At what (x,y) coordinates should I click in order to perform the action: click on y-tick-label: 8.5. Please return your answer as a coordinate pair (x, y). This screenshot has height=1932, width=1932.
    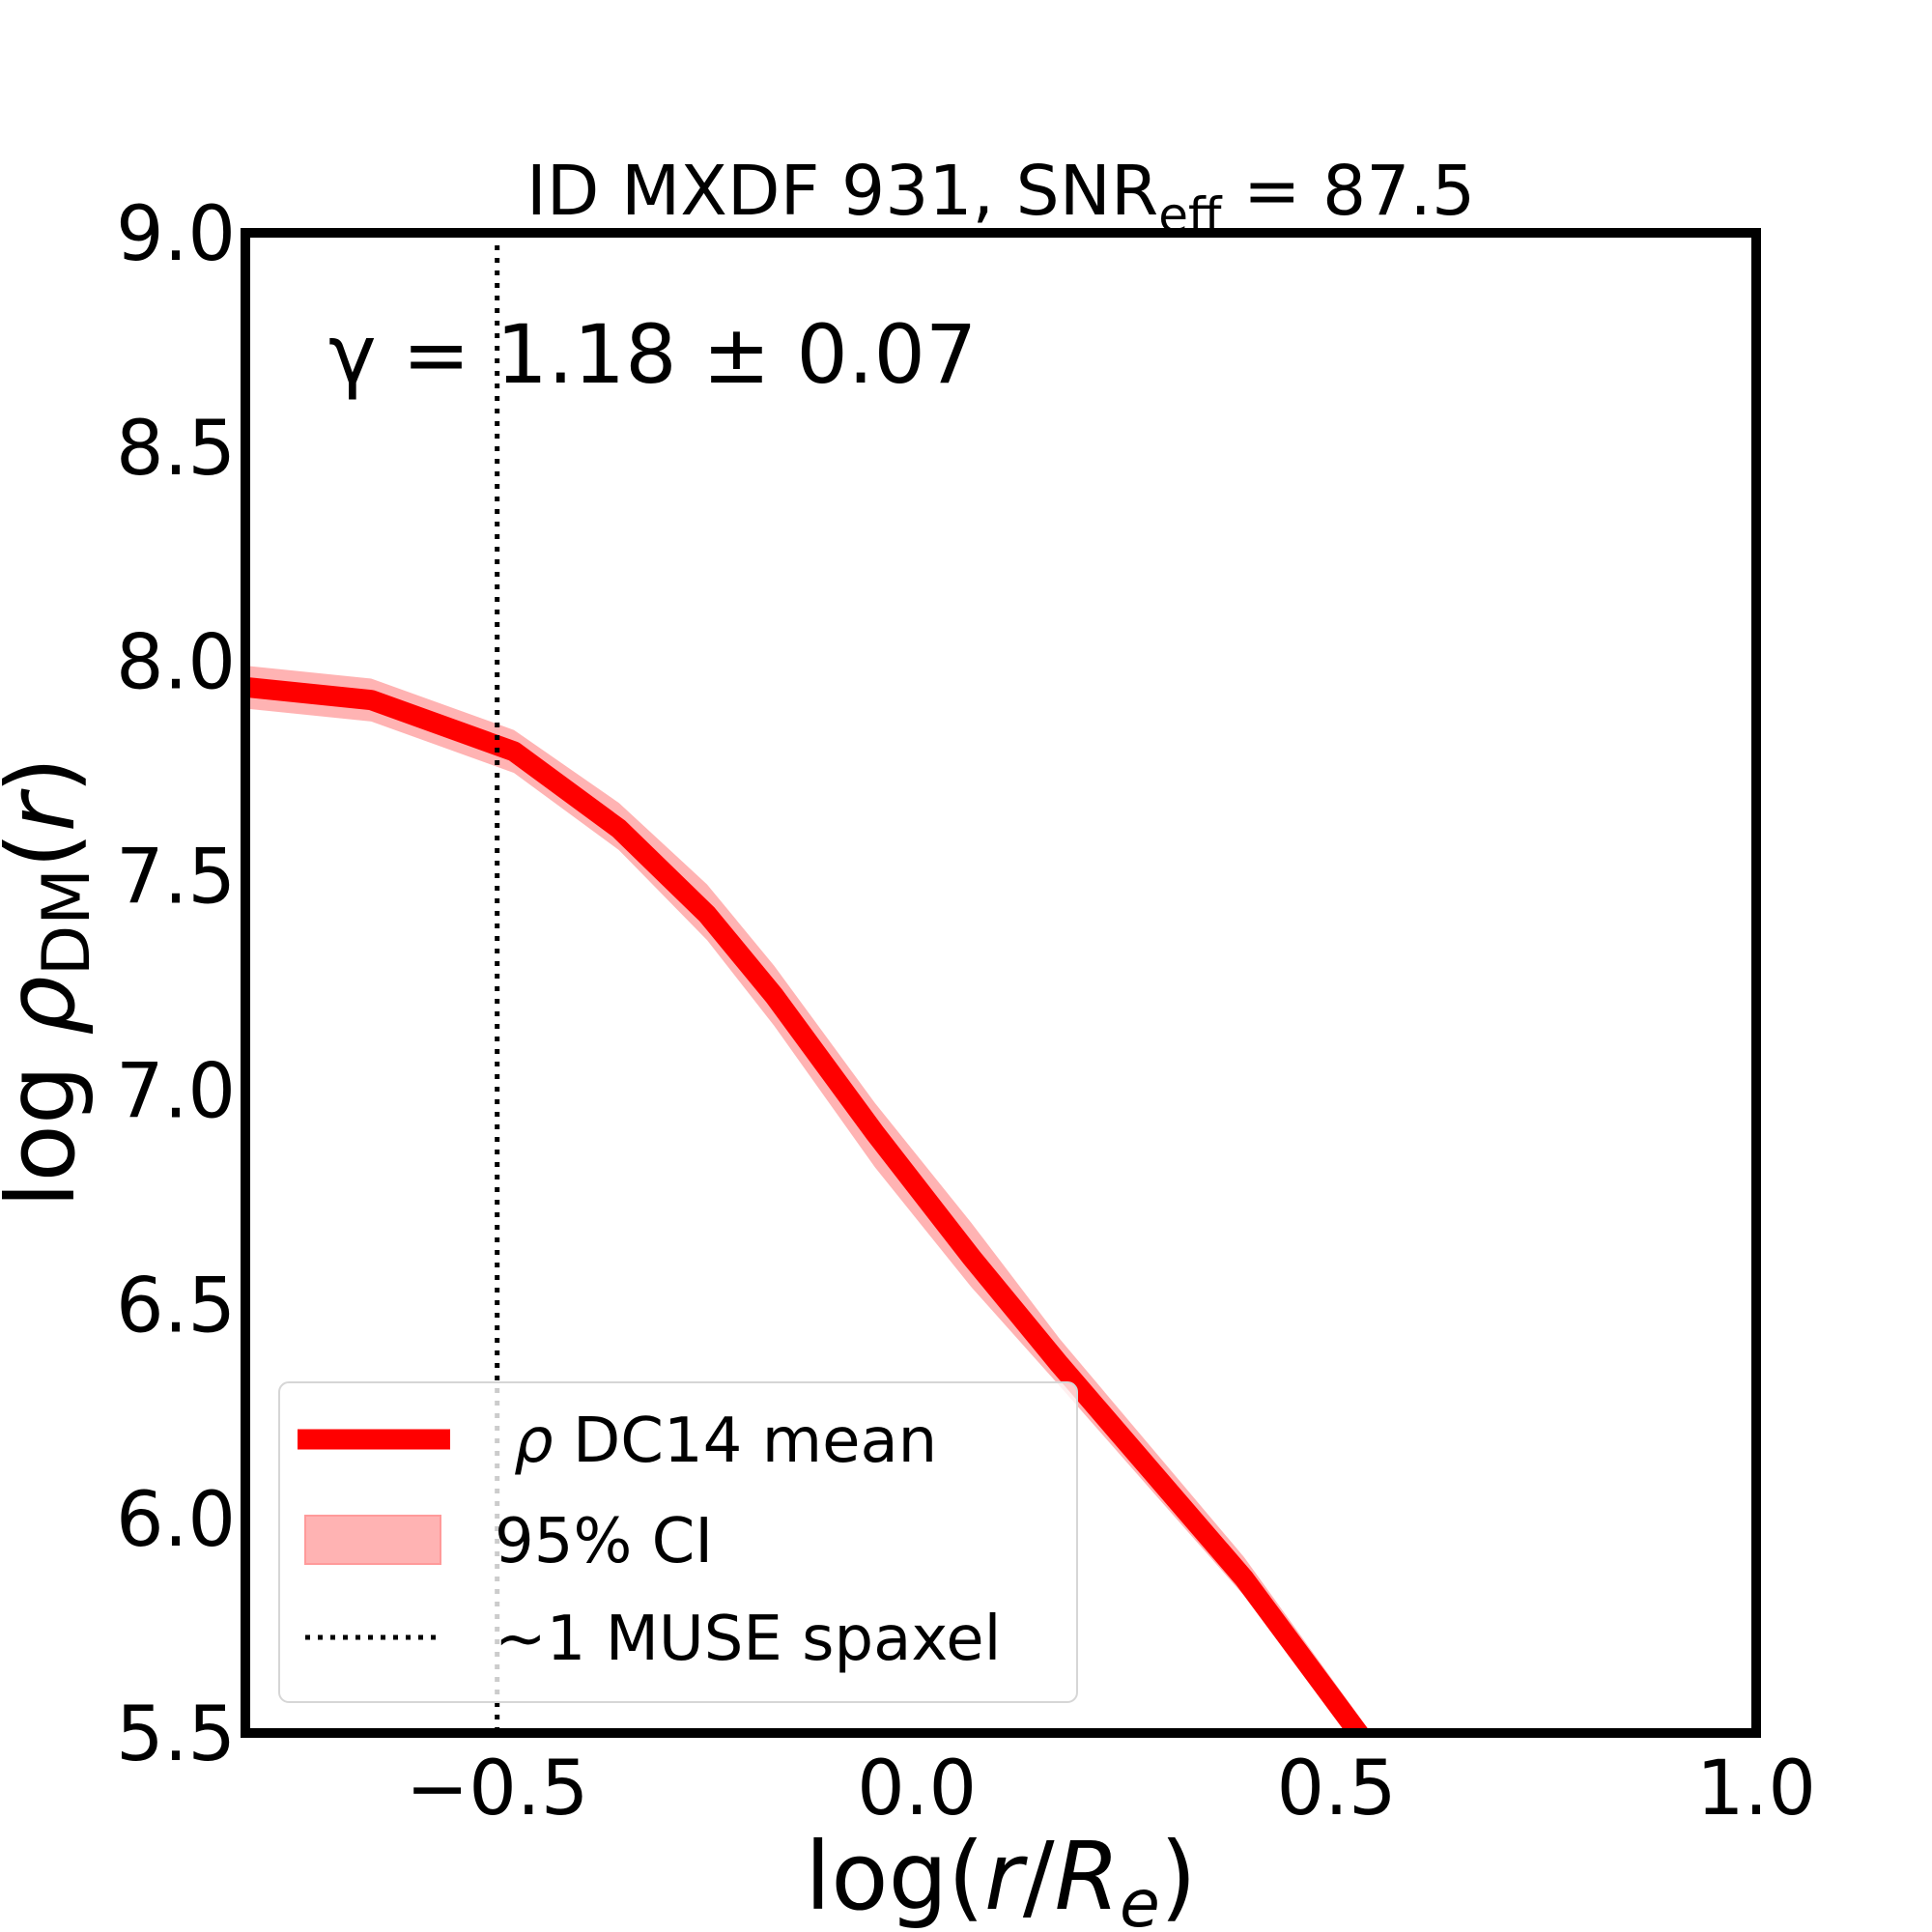
    Looking at the image, I should click on (176, 449).